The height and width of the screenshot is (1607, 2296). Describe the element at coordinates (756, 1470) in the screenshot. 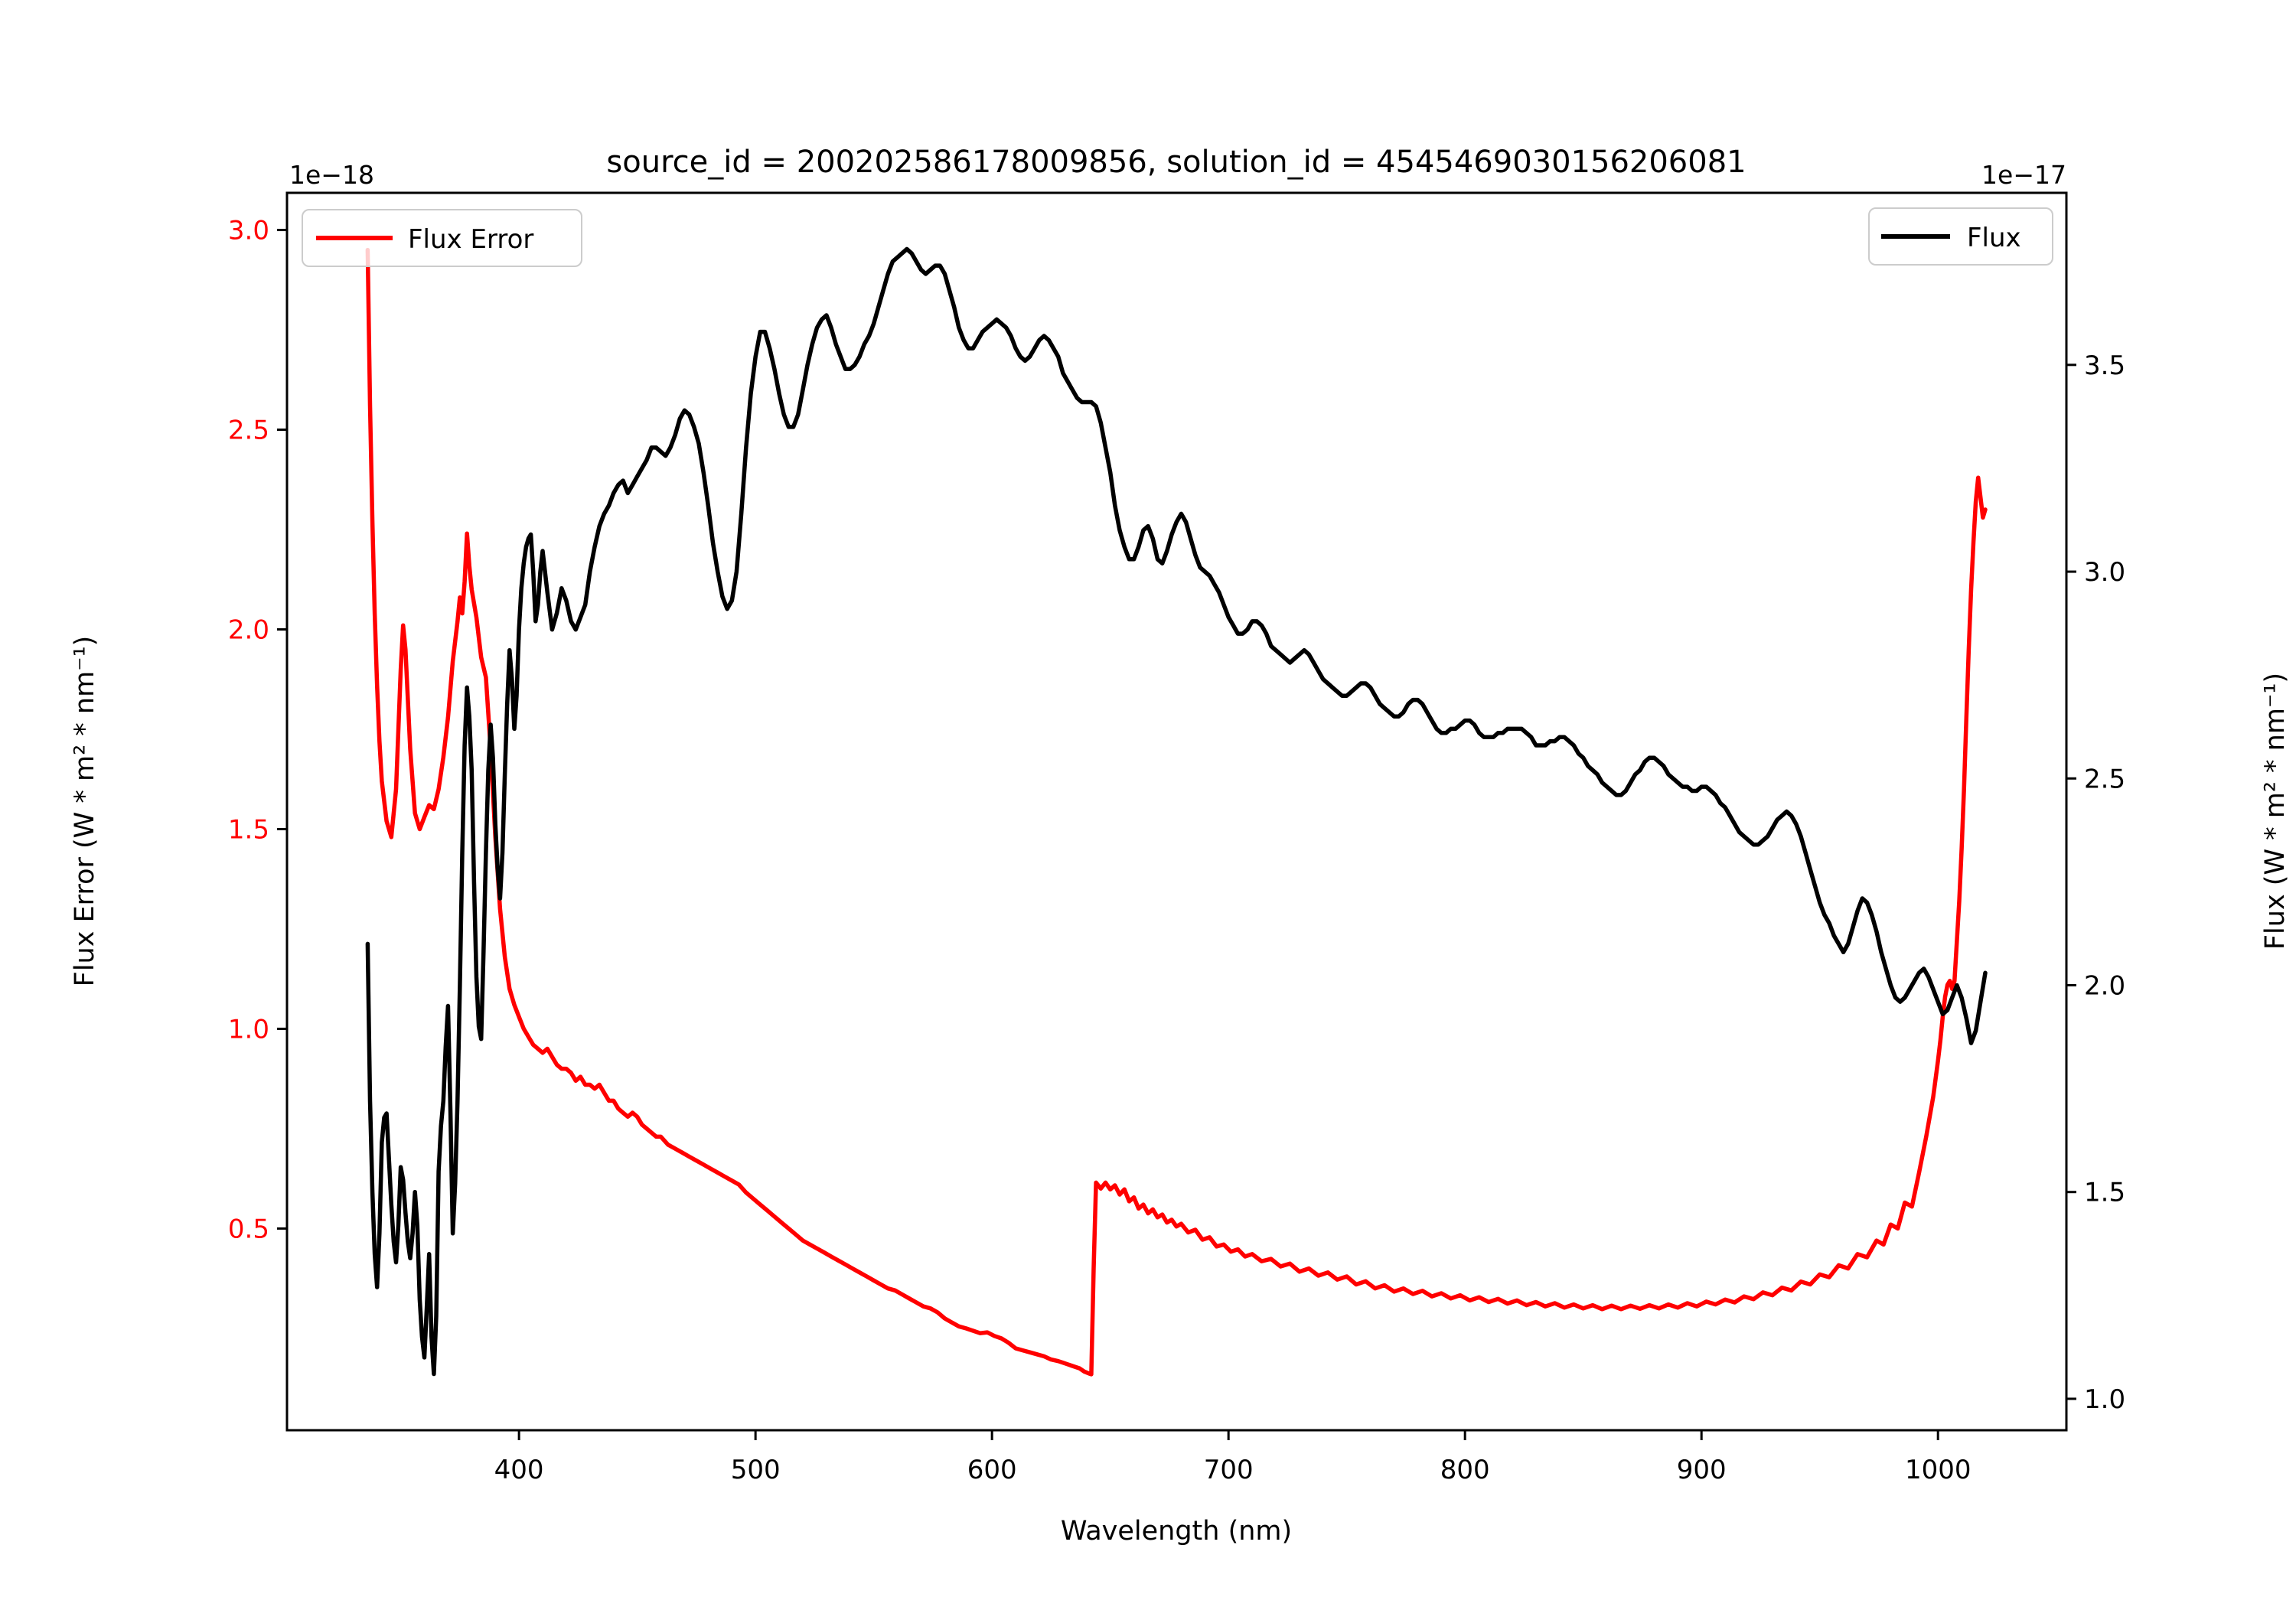

I see `x-tick-label: 500` at that location.